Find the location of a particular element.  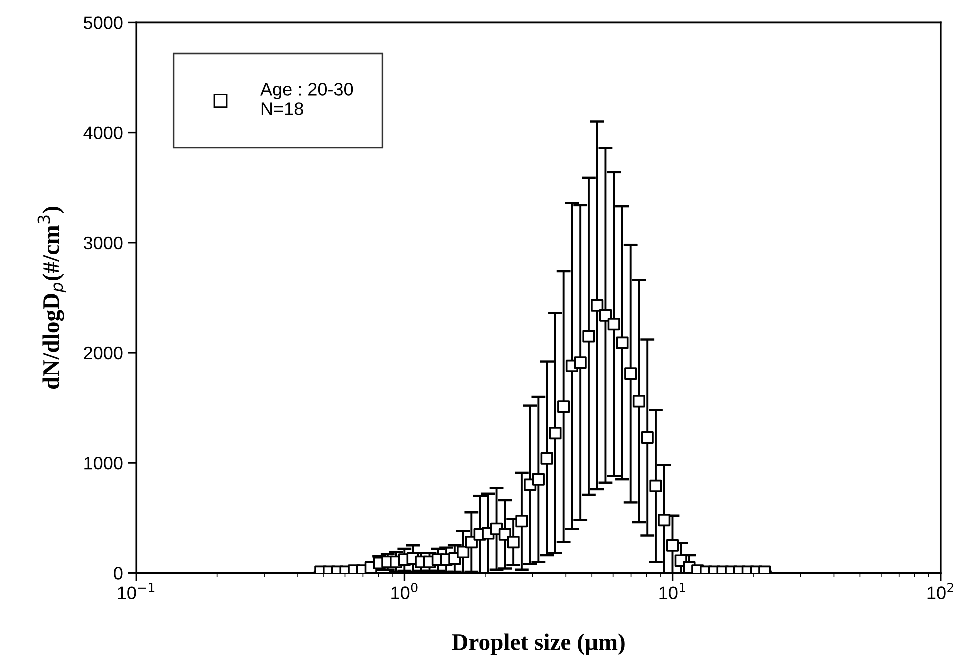

y-tick-label: 0 is located at coordinates (118, 573).